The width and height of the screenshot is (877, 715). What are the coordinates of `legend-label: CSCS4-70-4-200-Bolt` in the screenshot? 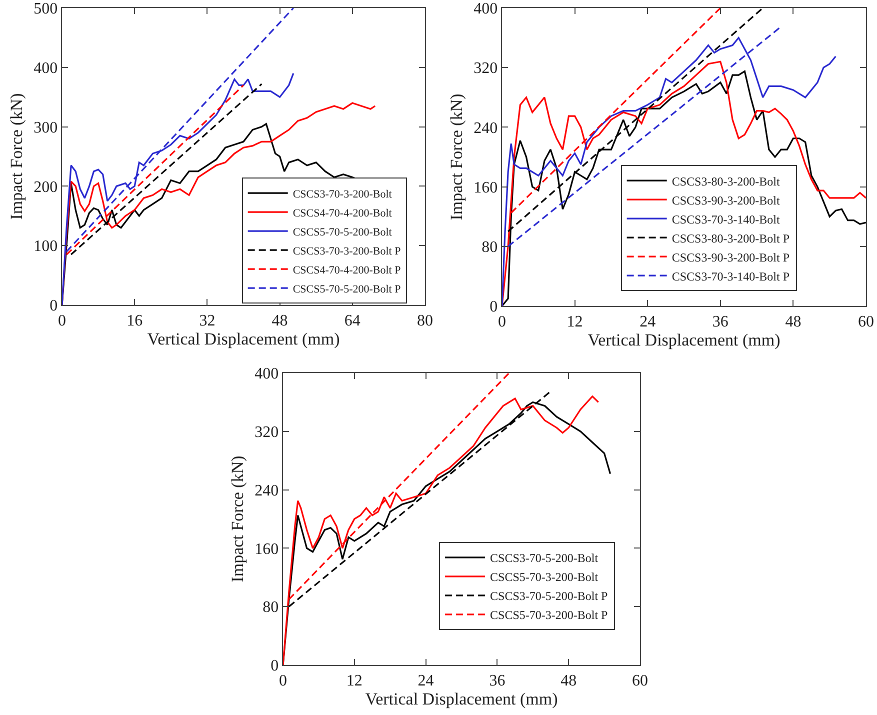 It's located at (342, 213).